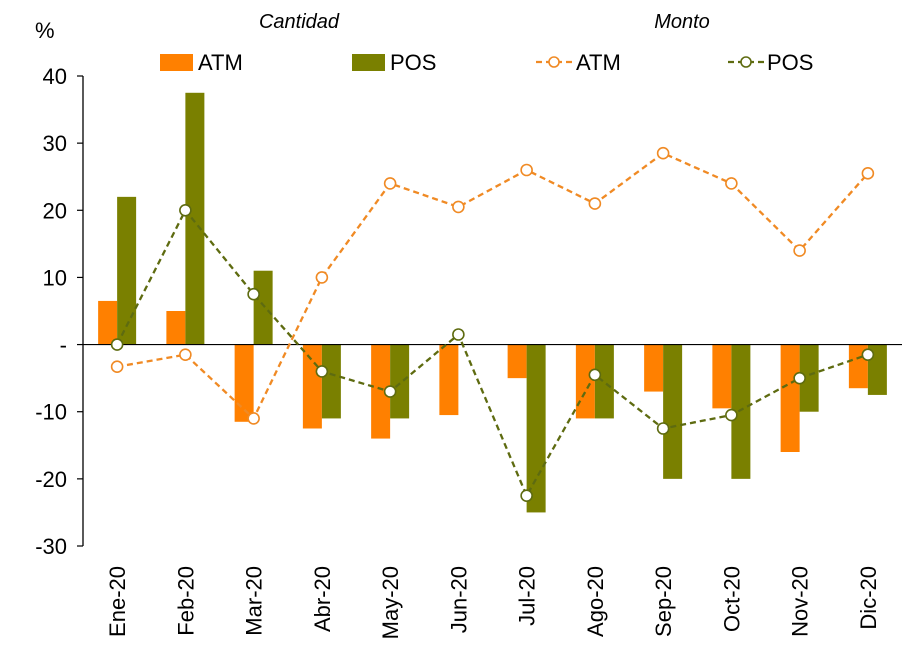  What do you see at coordinates (598, 62) in the screenshot?
I see `legend-label-atm-line: ATM` at bounding box center [598, 62].